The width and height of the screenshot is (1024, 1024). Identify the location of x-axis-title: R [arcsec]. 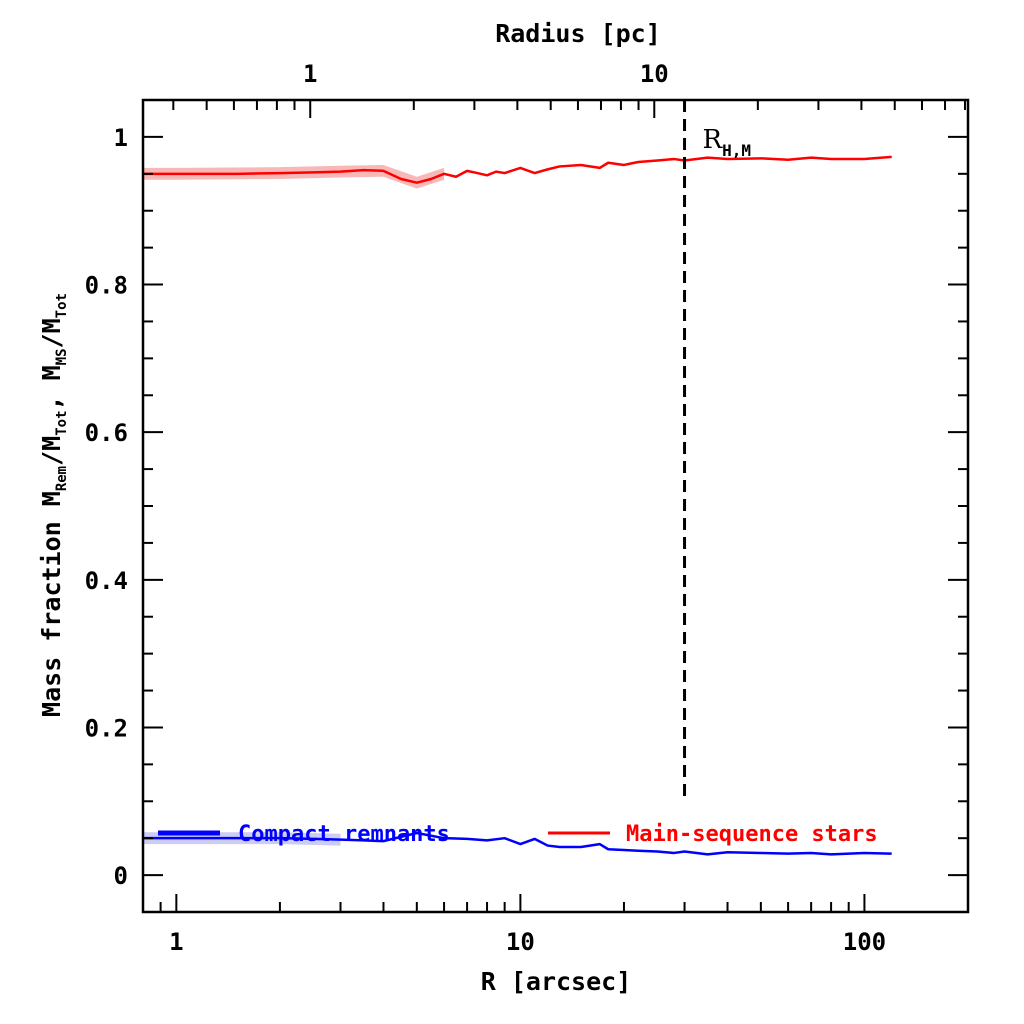
(556, 981).